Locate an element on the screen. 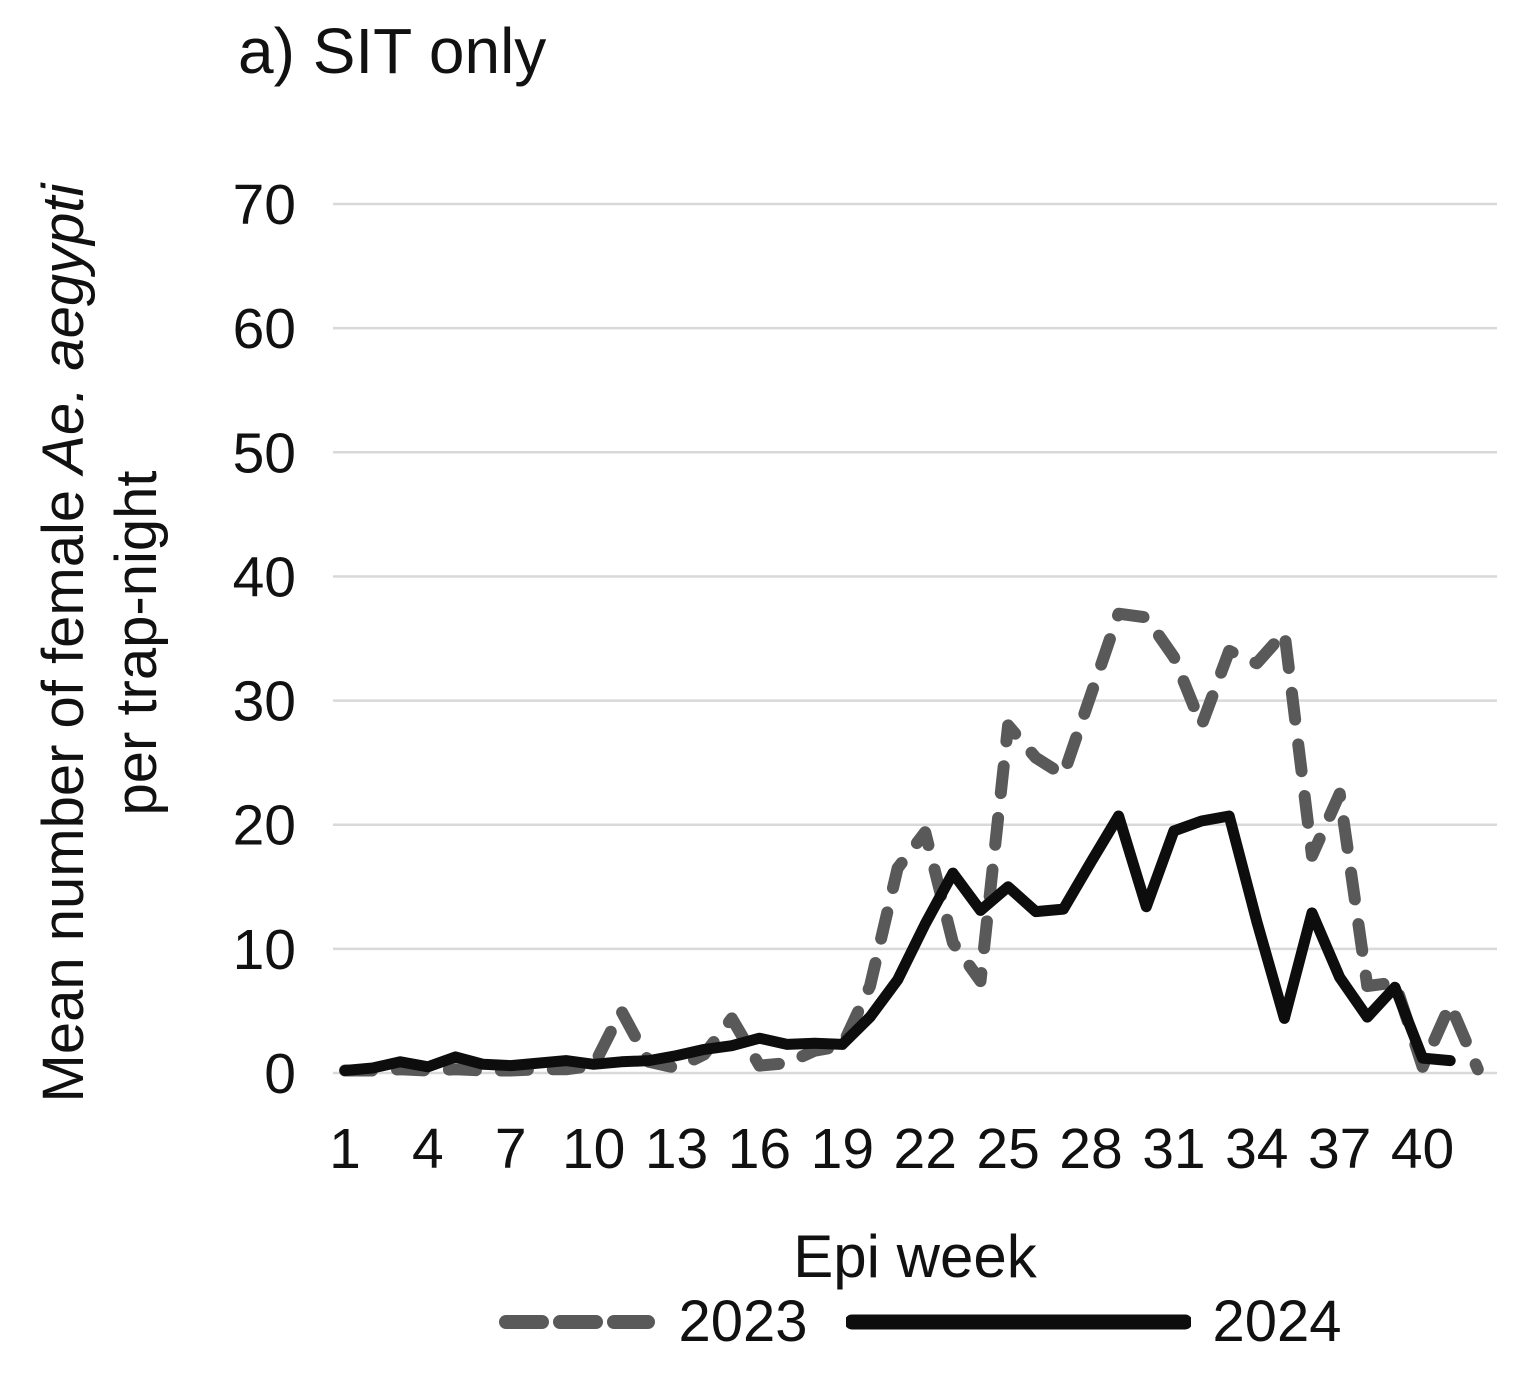  y-tick-label-20: 20 is located at coordinates (264, 826).